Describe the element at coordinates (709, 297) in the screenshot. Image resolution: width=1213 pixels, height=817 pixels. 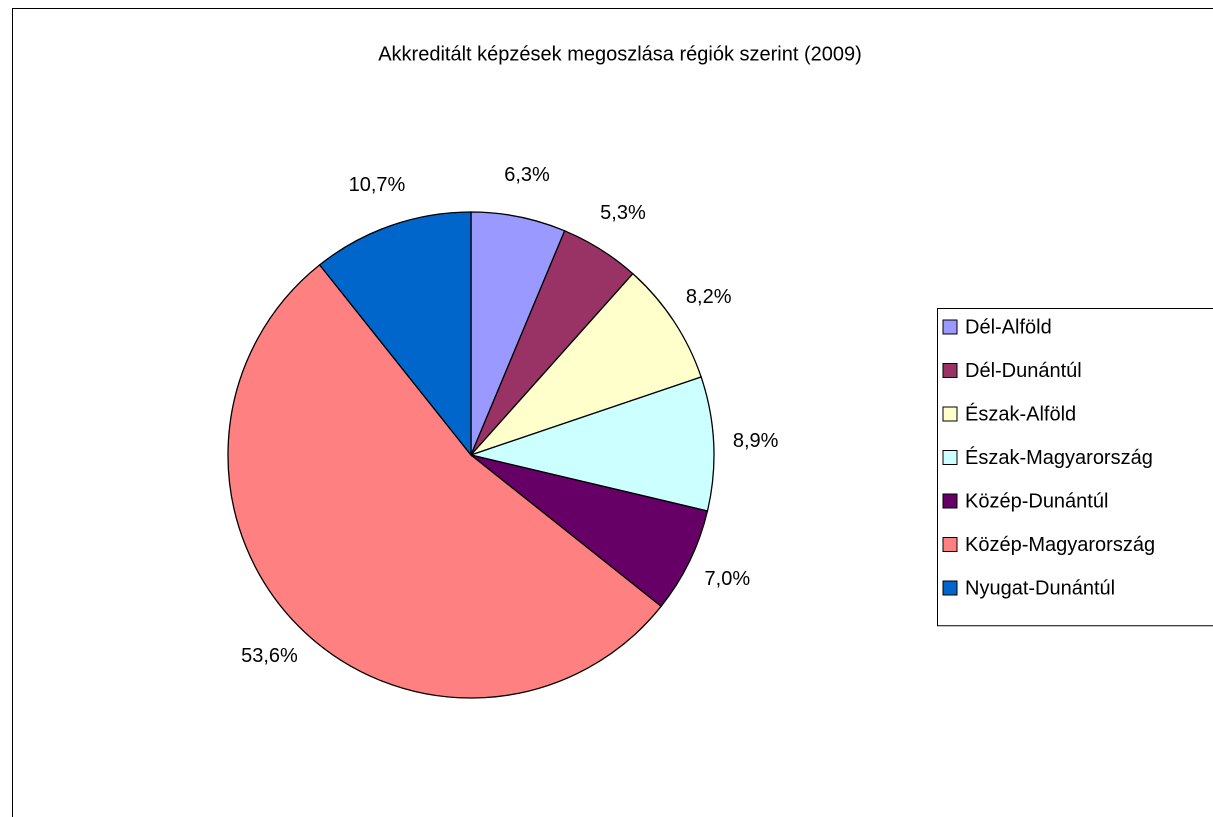
I see `data-label: 8,2%` at that location.